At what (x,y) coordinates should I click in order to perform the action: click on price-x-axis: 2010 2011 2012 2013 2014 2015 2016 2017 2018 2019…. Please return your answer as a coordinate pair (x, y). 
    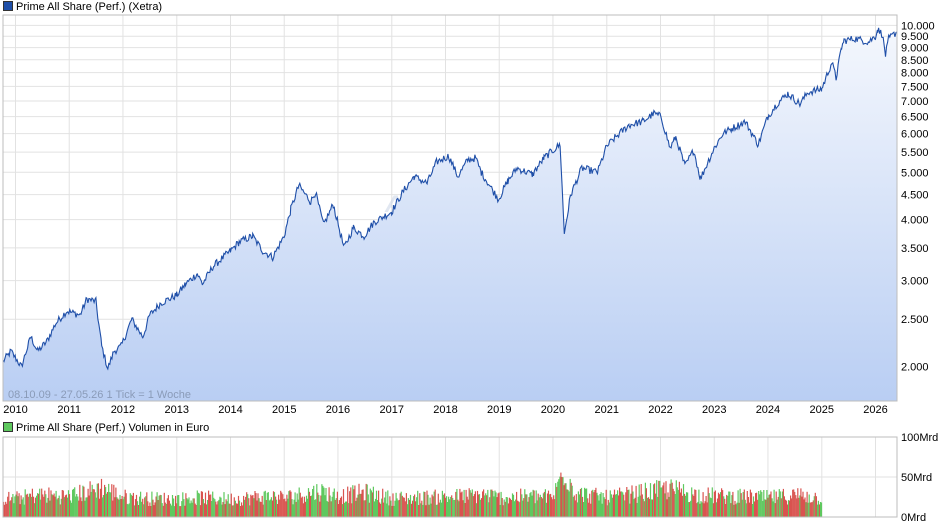
    Looking at the image, I should click on (445, 410).